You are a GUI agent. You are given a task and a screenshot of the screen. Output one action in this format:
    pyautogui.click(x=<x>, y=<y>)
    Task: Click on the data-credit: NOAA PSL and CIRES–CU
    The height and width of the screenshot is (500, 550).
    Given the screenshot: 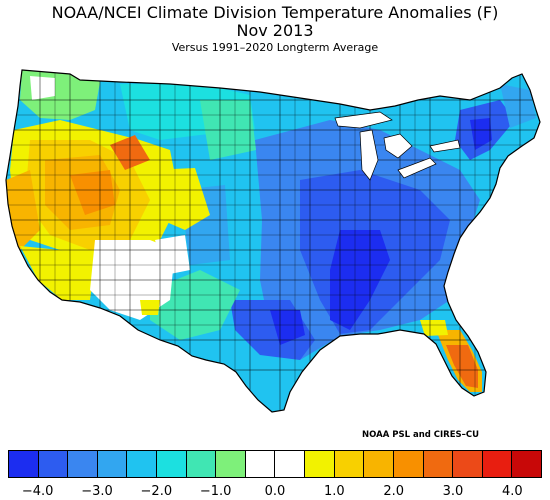 What is the action you would take?
    pyautogui.click(x=421, y=435)
    